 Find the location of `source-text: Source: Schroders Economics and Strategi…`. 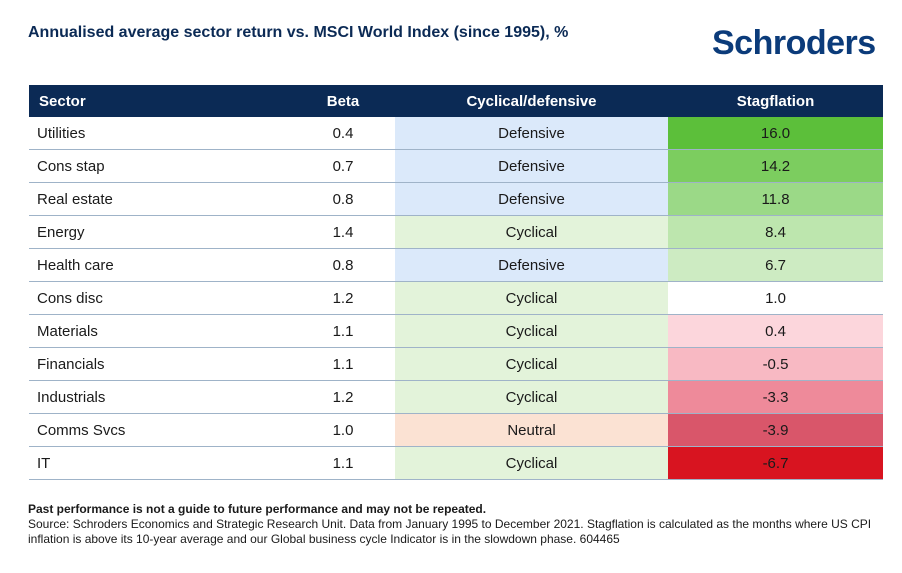

source-text: Source: Schroders Economics and Strategi… is located at coordinates (450, 531).